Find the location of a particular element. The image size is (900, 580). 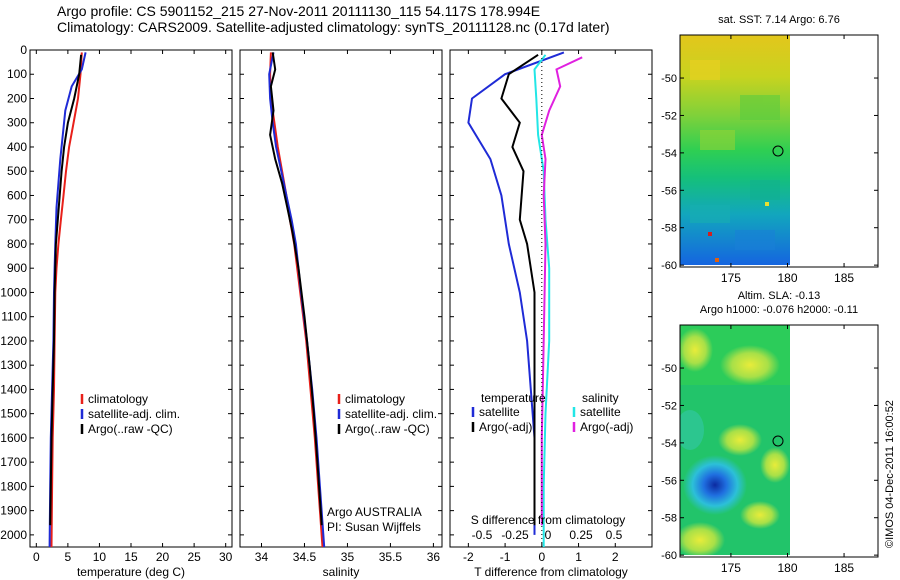

series-line-satellite-adj-clim- is located at coordinates (297, 300).